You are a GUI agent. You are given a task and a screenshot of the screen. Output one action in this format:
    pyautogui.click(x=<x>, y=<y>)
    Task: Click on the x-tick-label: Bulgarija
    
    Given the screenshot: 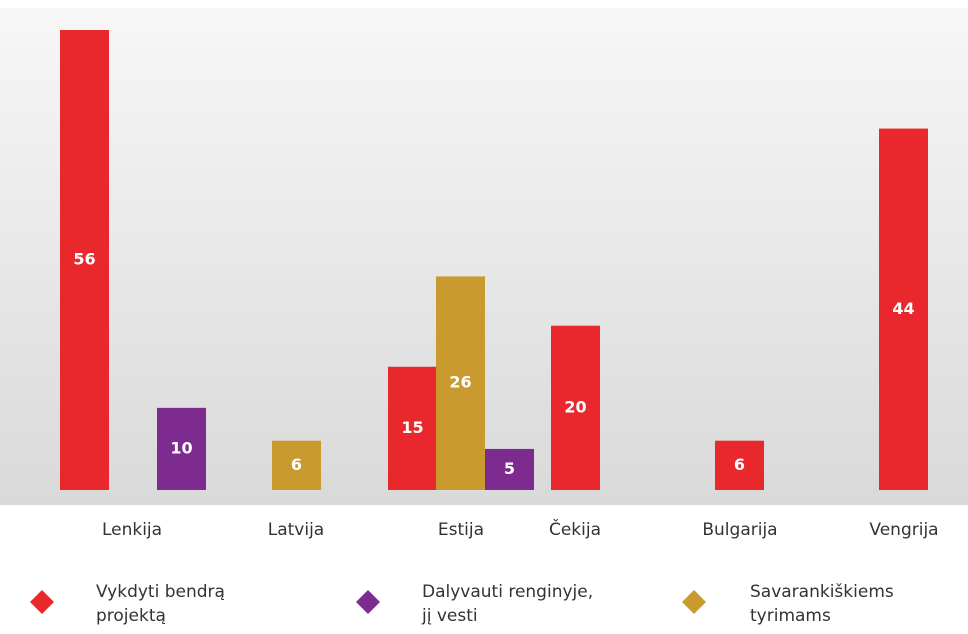 What is the action you would take?
    pyautogui.click(x=739, y=530)
    